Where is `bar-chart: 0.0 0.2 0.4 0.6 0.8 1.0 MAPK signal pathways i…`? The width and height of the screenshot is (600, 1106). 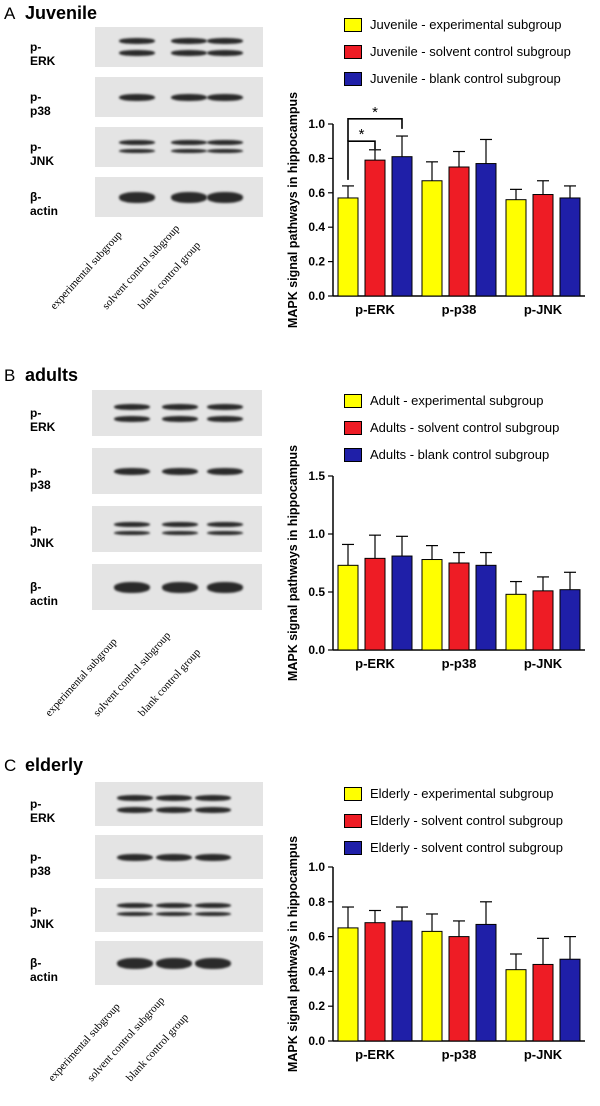 bar-chart: 0.0 0.2 0.4 0.6 0.8 1.0 MAPK signal pathways i… is located at coordinates (435, 210).